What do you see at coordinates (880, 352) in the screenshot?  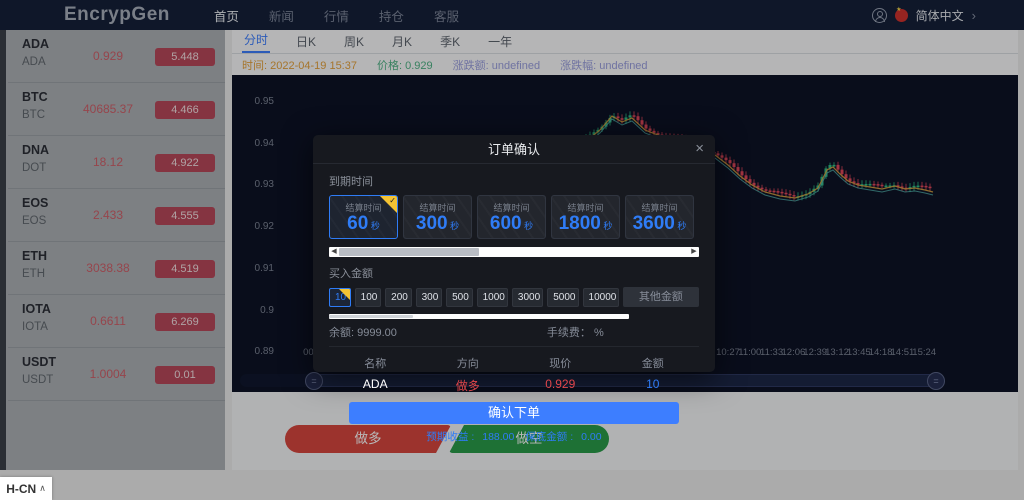 I see `x-axis-label: 14:18` at bounding box center [880, 352].